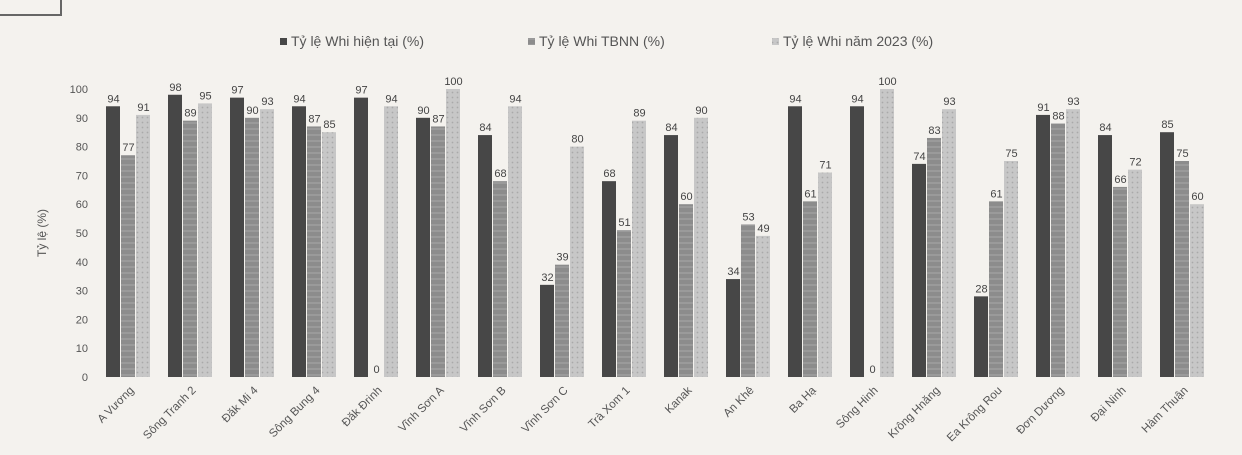 This screenshot has height=455, width=1242. What do you see at coordinates (357, 41) in the screenshot?
I see `legend-label-1: Tỷ lệ Whi hiện tại (%)` at bounding box center [357, 41].